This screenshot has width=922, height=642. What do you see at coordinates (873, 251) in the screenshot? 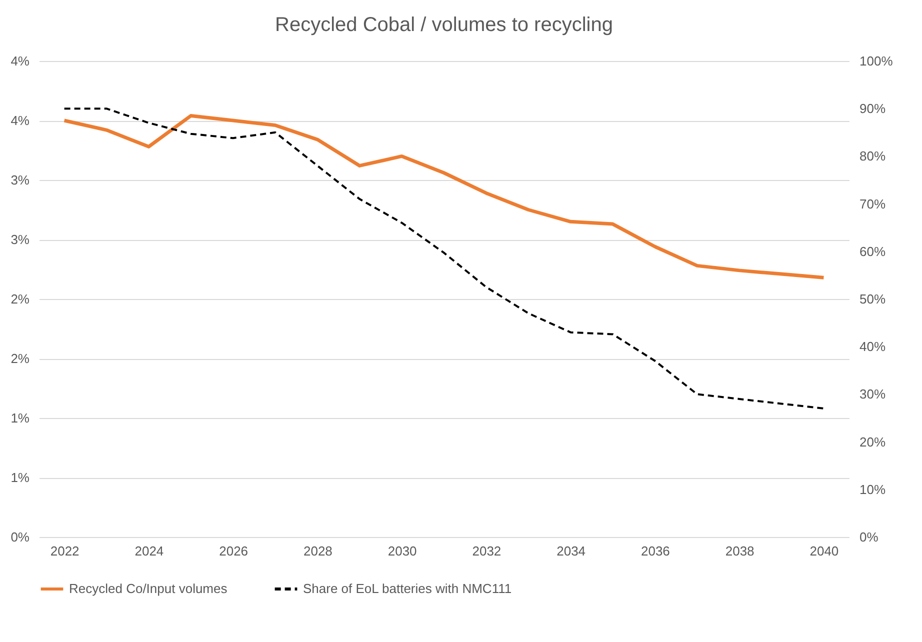
I see `y2-tick-label: 60%` at bounding box center [873, 251].